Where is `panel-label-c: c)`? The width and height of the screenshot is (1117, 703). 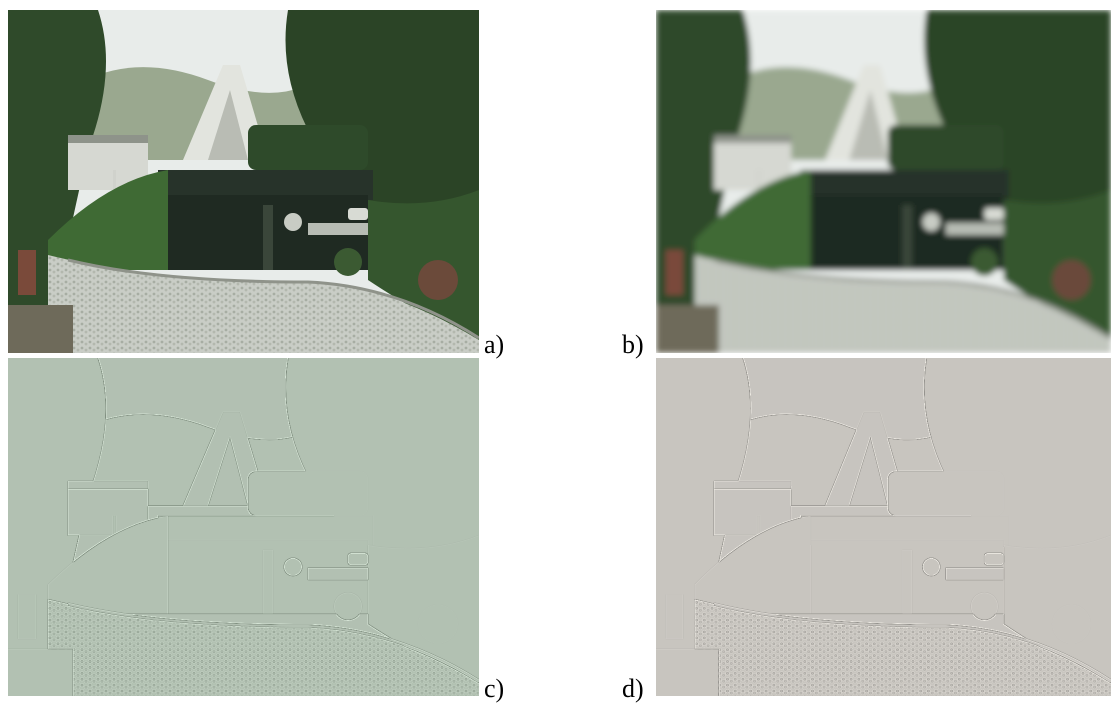 panel-label-c: c) is located at coordinates (494, 688).